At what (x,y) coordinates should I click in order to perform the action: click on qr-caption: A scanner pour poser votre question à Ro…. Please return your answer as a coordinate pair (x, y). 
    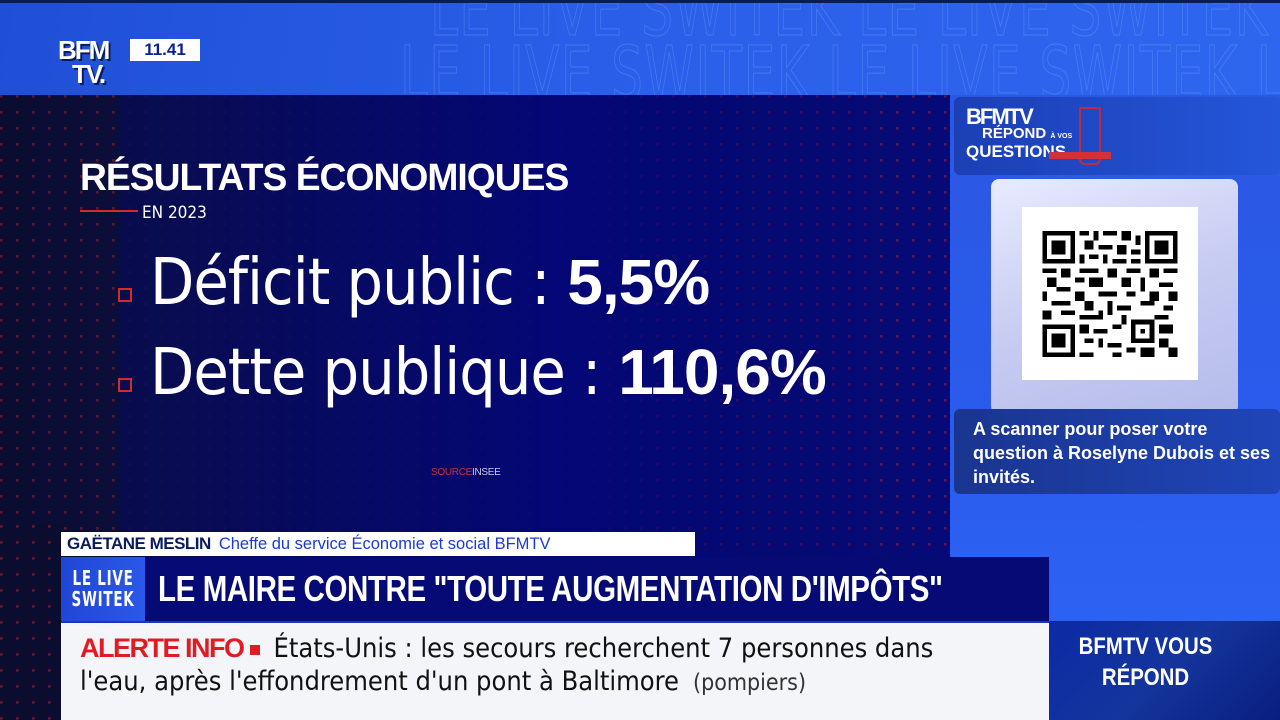
    Looking at the image, I should click on (1117, 451).